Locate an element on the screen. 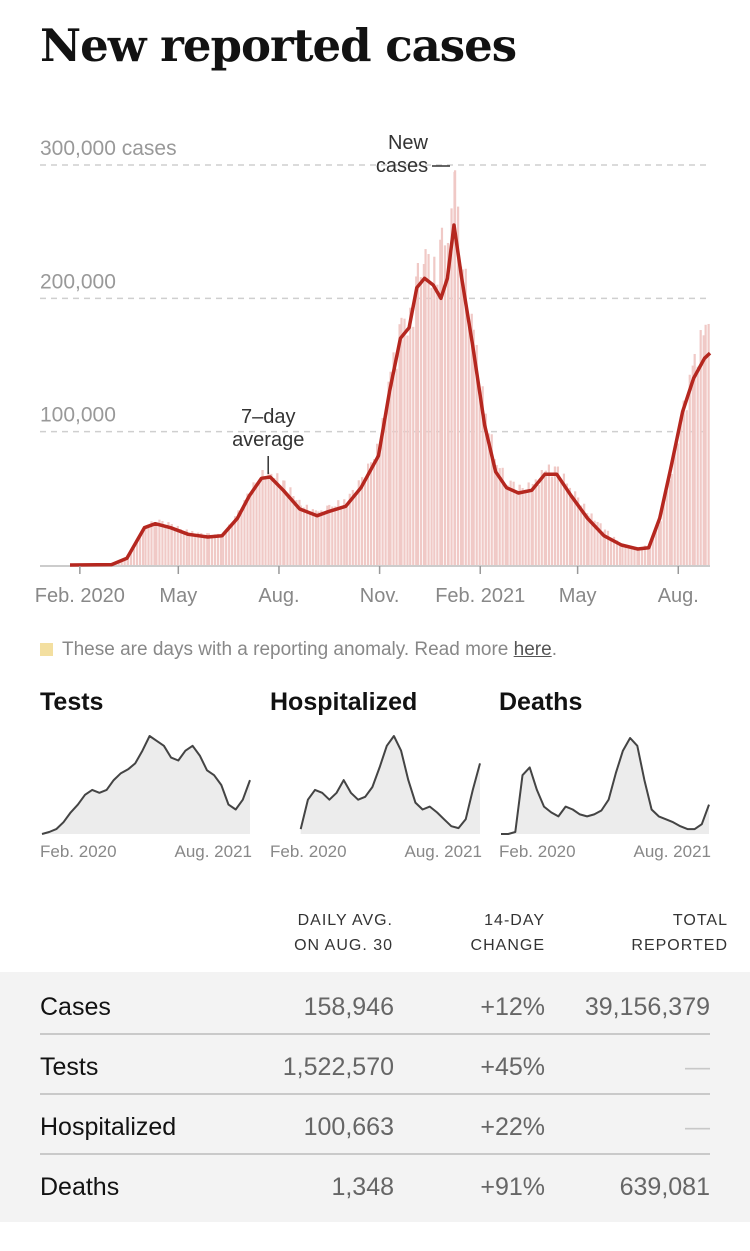 This screenshot has width=750, height=1251. header-total-reported: TOTAL REPORTED is located at coordinates (679, 933).